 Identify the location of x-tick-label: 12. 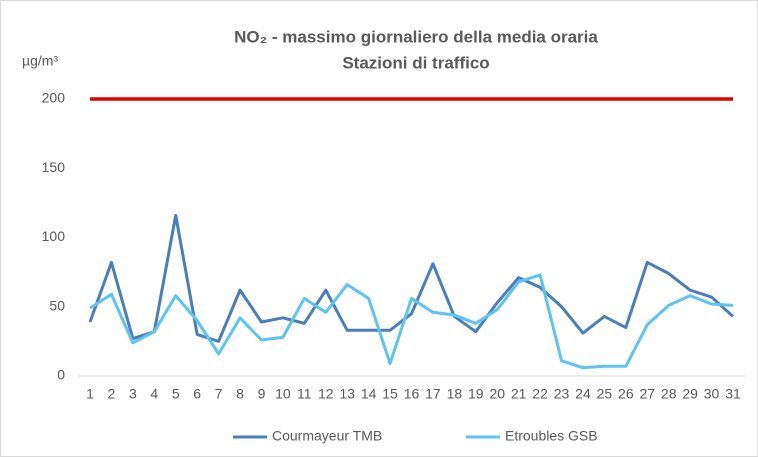
(326, 394).